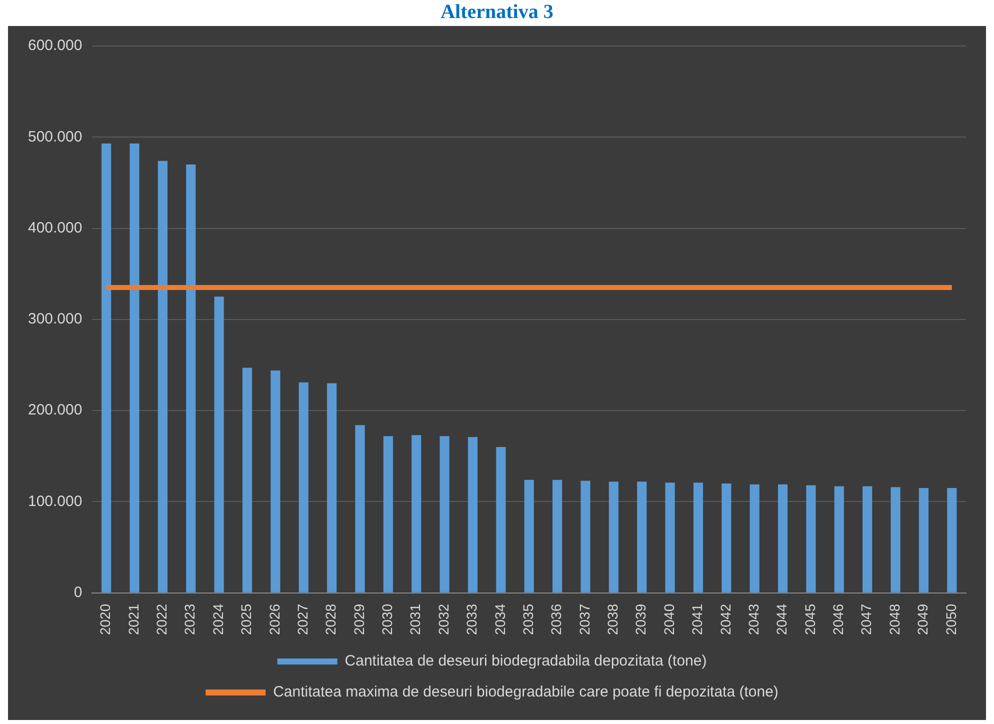 The height and width of the screenshot is (724, 994). Describe the element at coordinates (55, 410) in the screenshot. I see `y-tick-label: 200.000` at that location.